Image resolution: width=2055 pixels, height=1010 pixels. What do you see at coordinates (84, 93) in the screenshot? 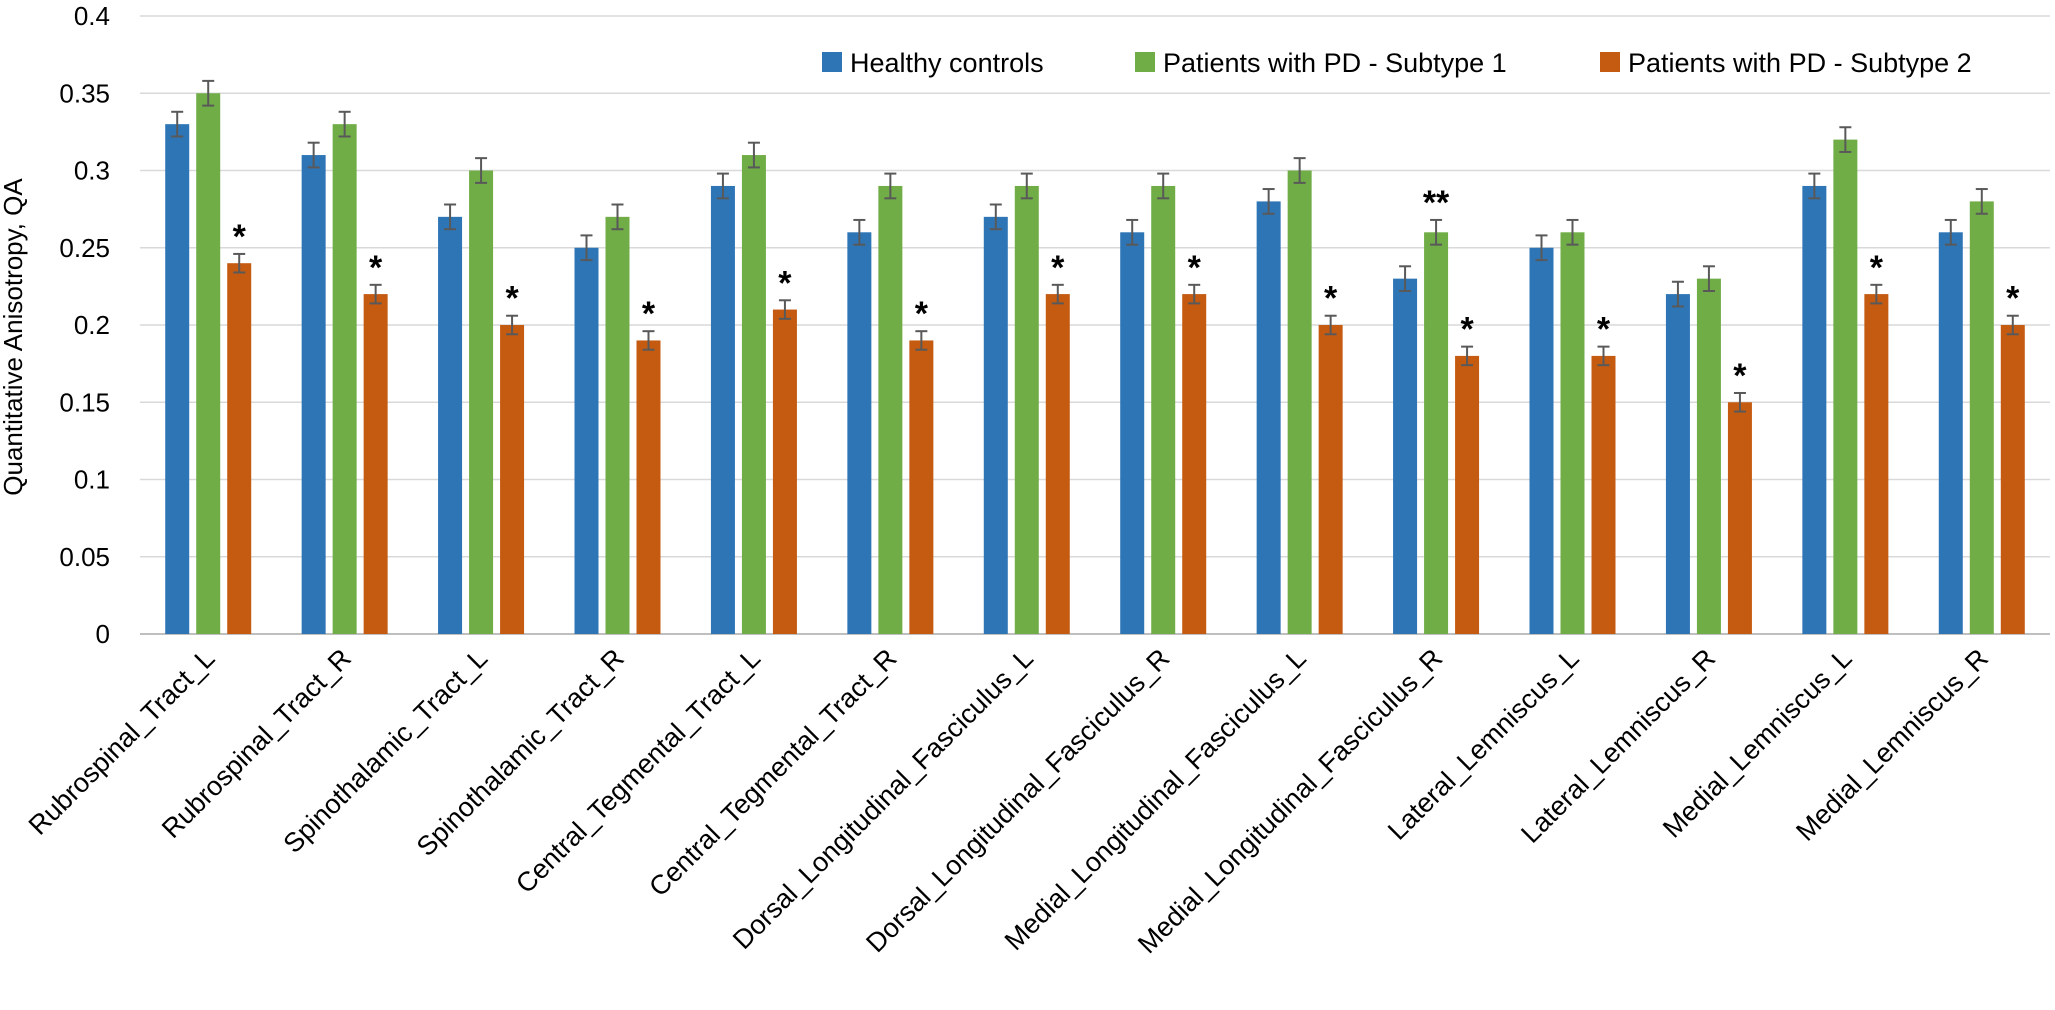
I see `y-tick-label: 0.35` at bounding box center [84, 93].